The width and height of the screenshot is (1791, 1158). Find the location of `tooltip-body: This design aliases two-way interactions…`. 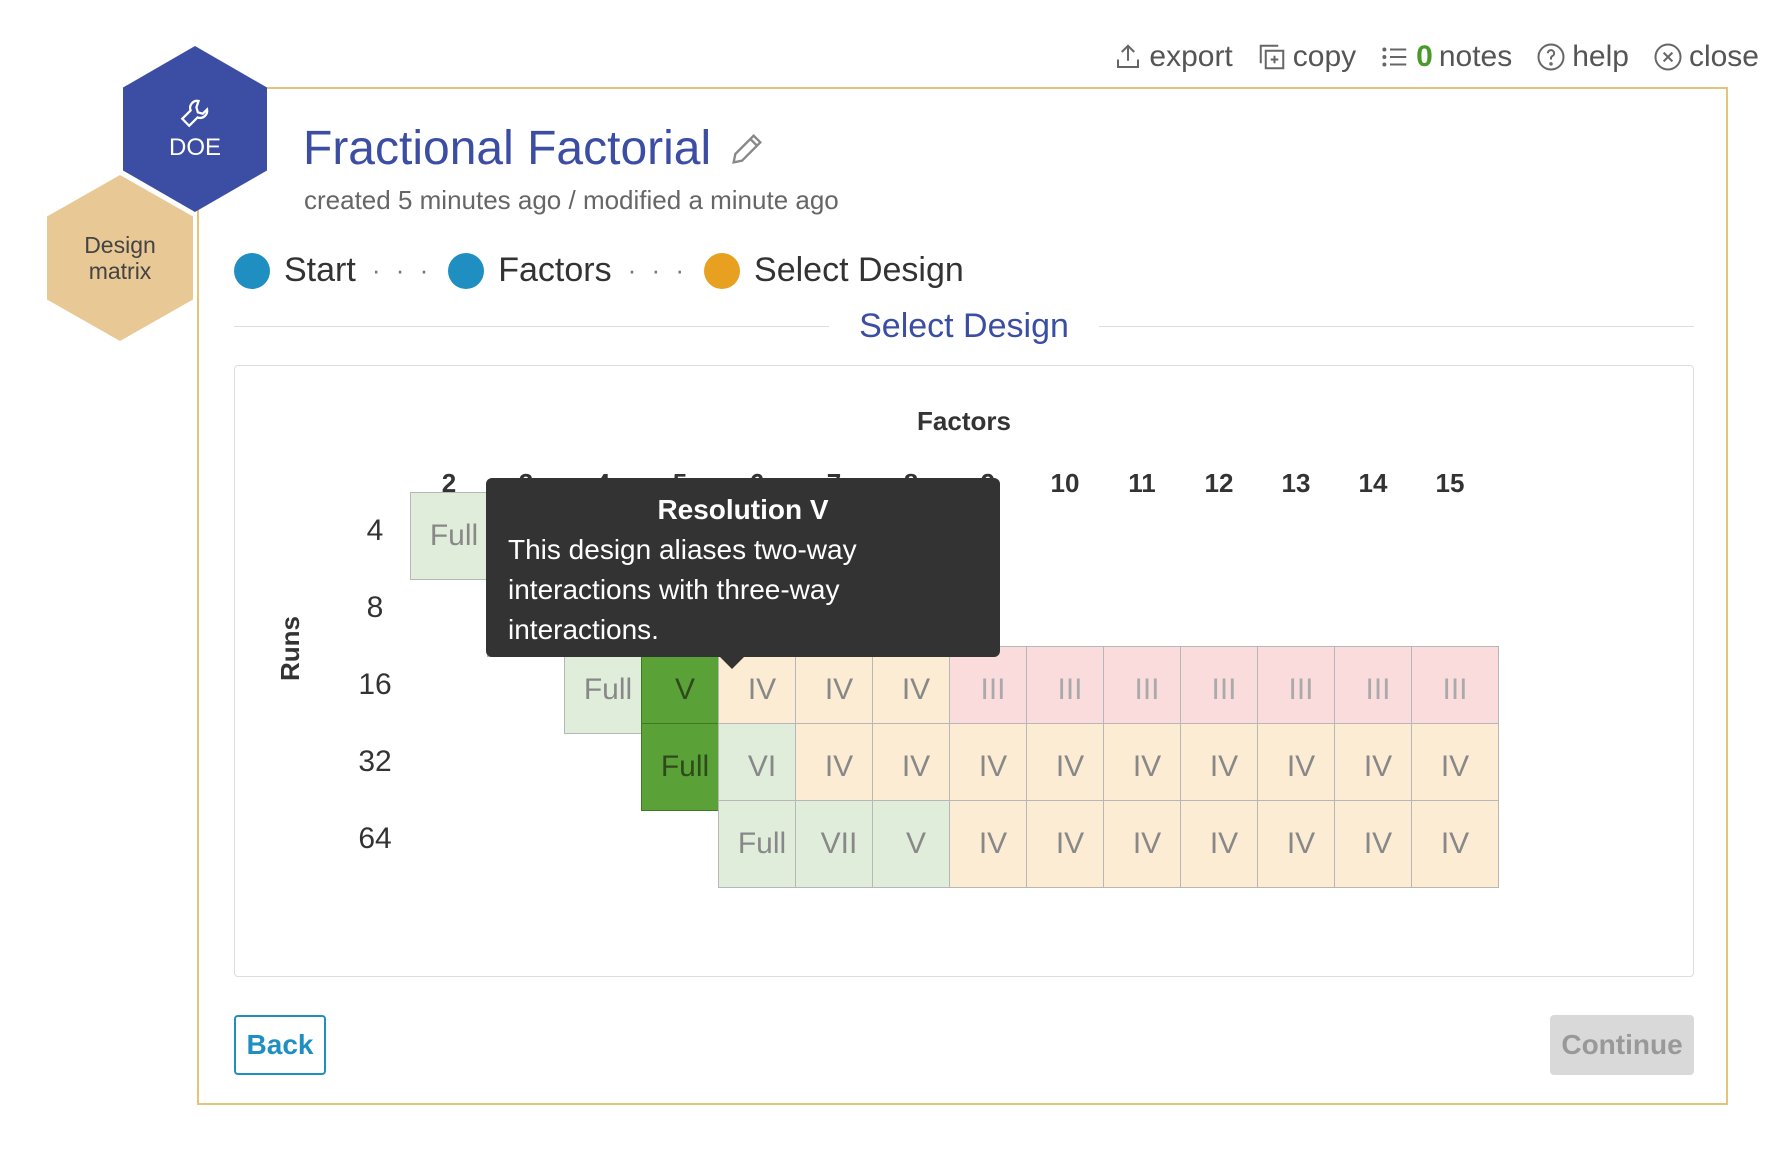

tooltip-body: This design aliases two-way interactions… is located at coordinates (682, 589).